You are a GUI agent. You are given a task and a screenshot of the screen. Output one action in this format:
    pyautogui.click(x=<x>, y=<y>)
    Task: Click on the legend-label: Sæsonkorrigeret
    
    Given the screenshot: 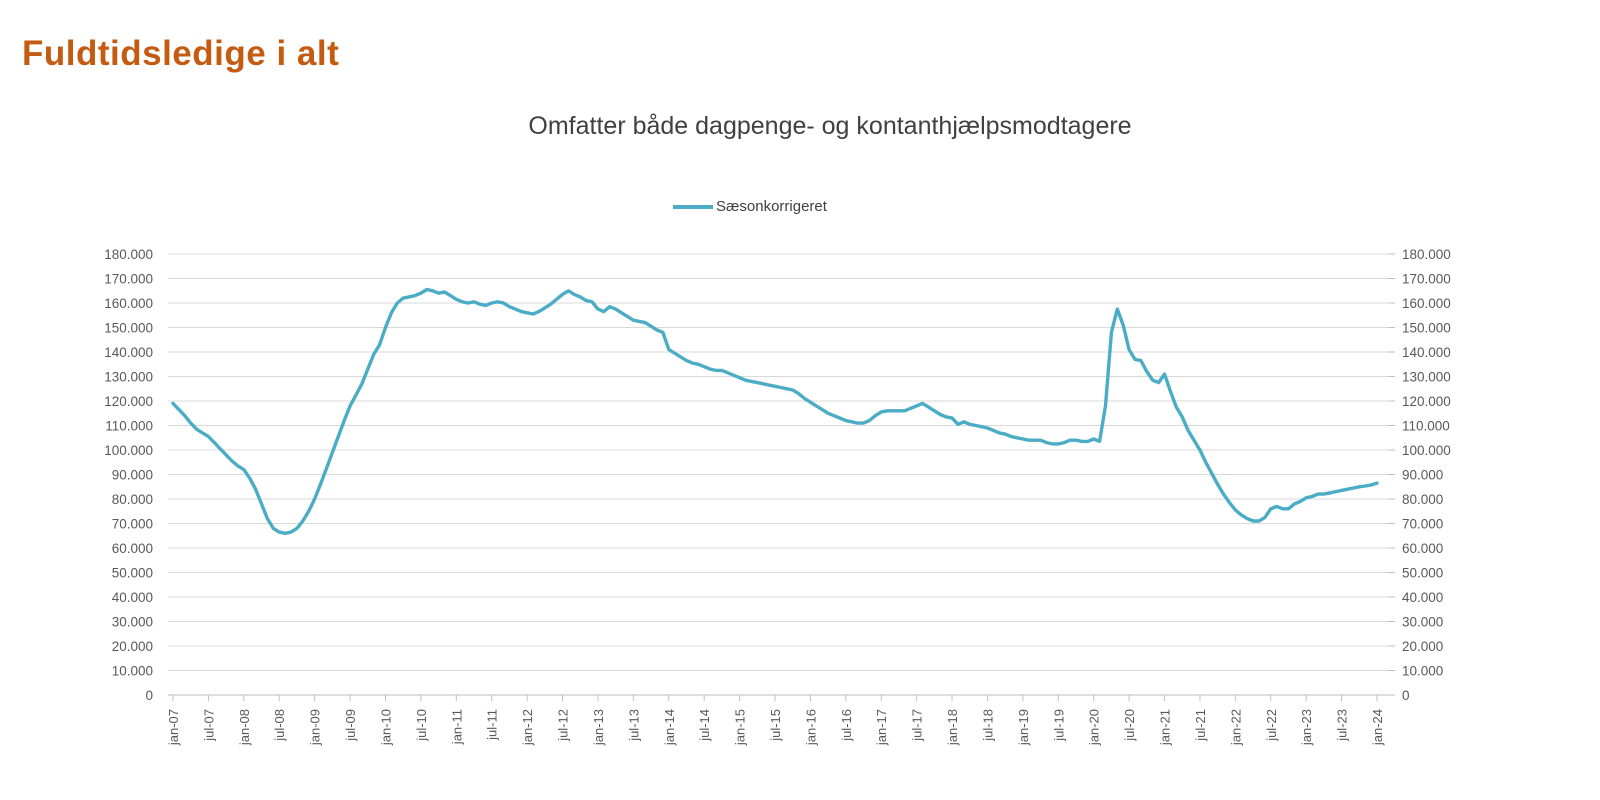 What is the action you would take?
    pyautogui.click(x=771, y=206)
    